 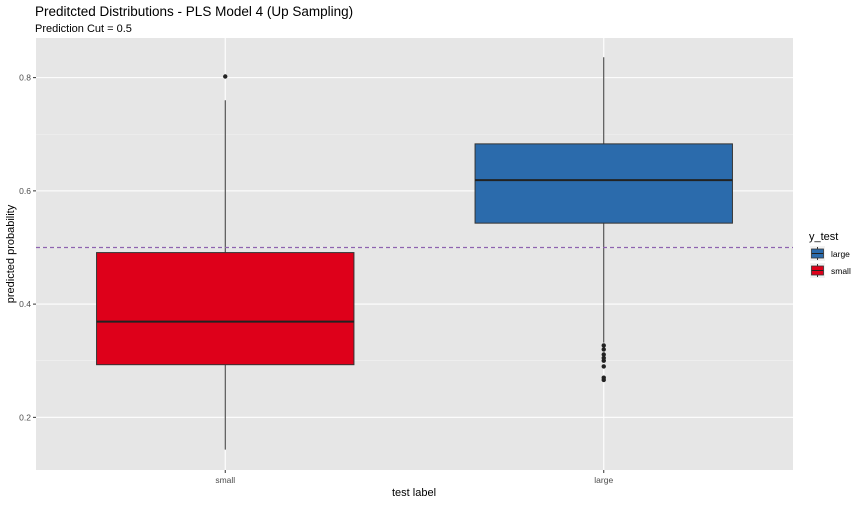 I want to click on legend-label: large, so click(x=840, y=254).